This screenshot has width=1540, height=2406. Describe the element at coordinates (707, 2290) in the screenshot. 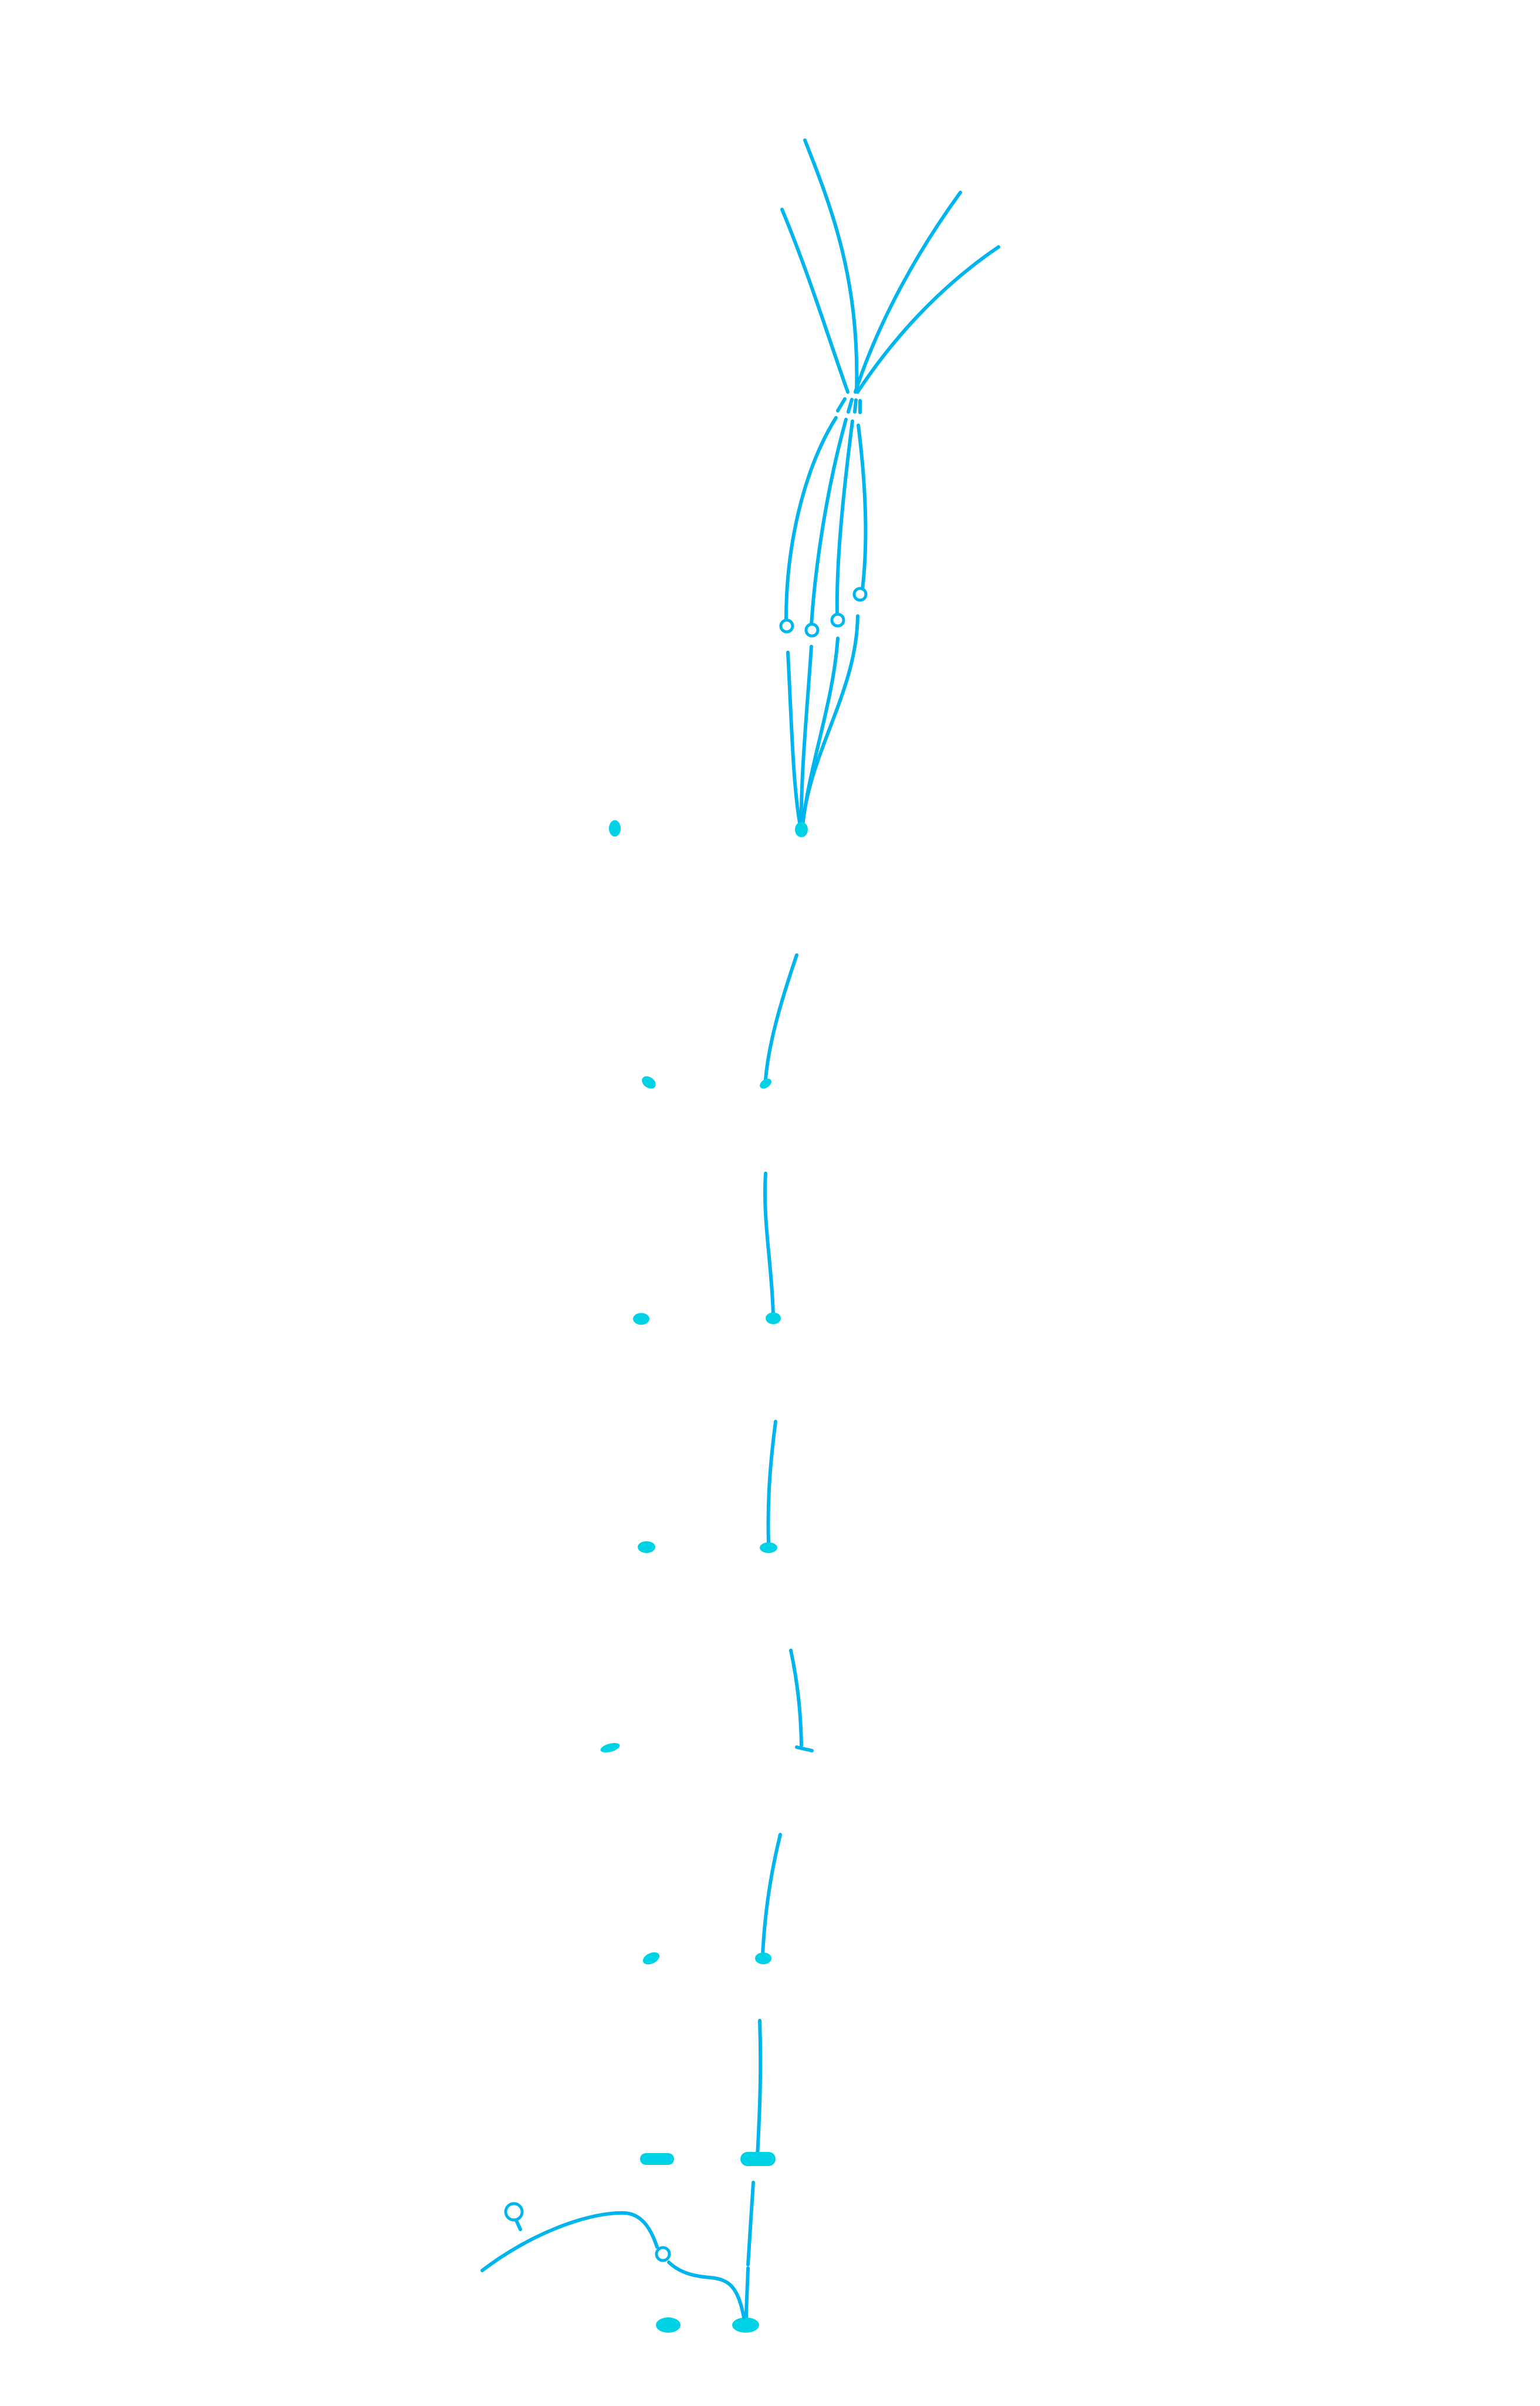

I see `bottom-arc-tail` at that location.